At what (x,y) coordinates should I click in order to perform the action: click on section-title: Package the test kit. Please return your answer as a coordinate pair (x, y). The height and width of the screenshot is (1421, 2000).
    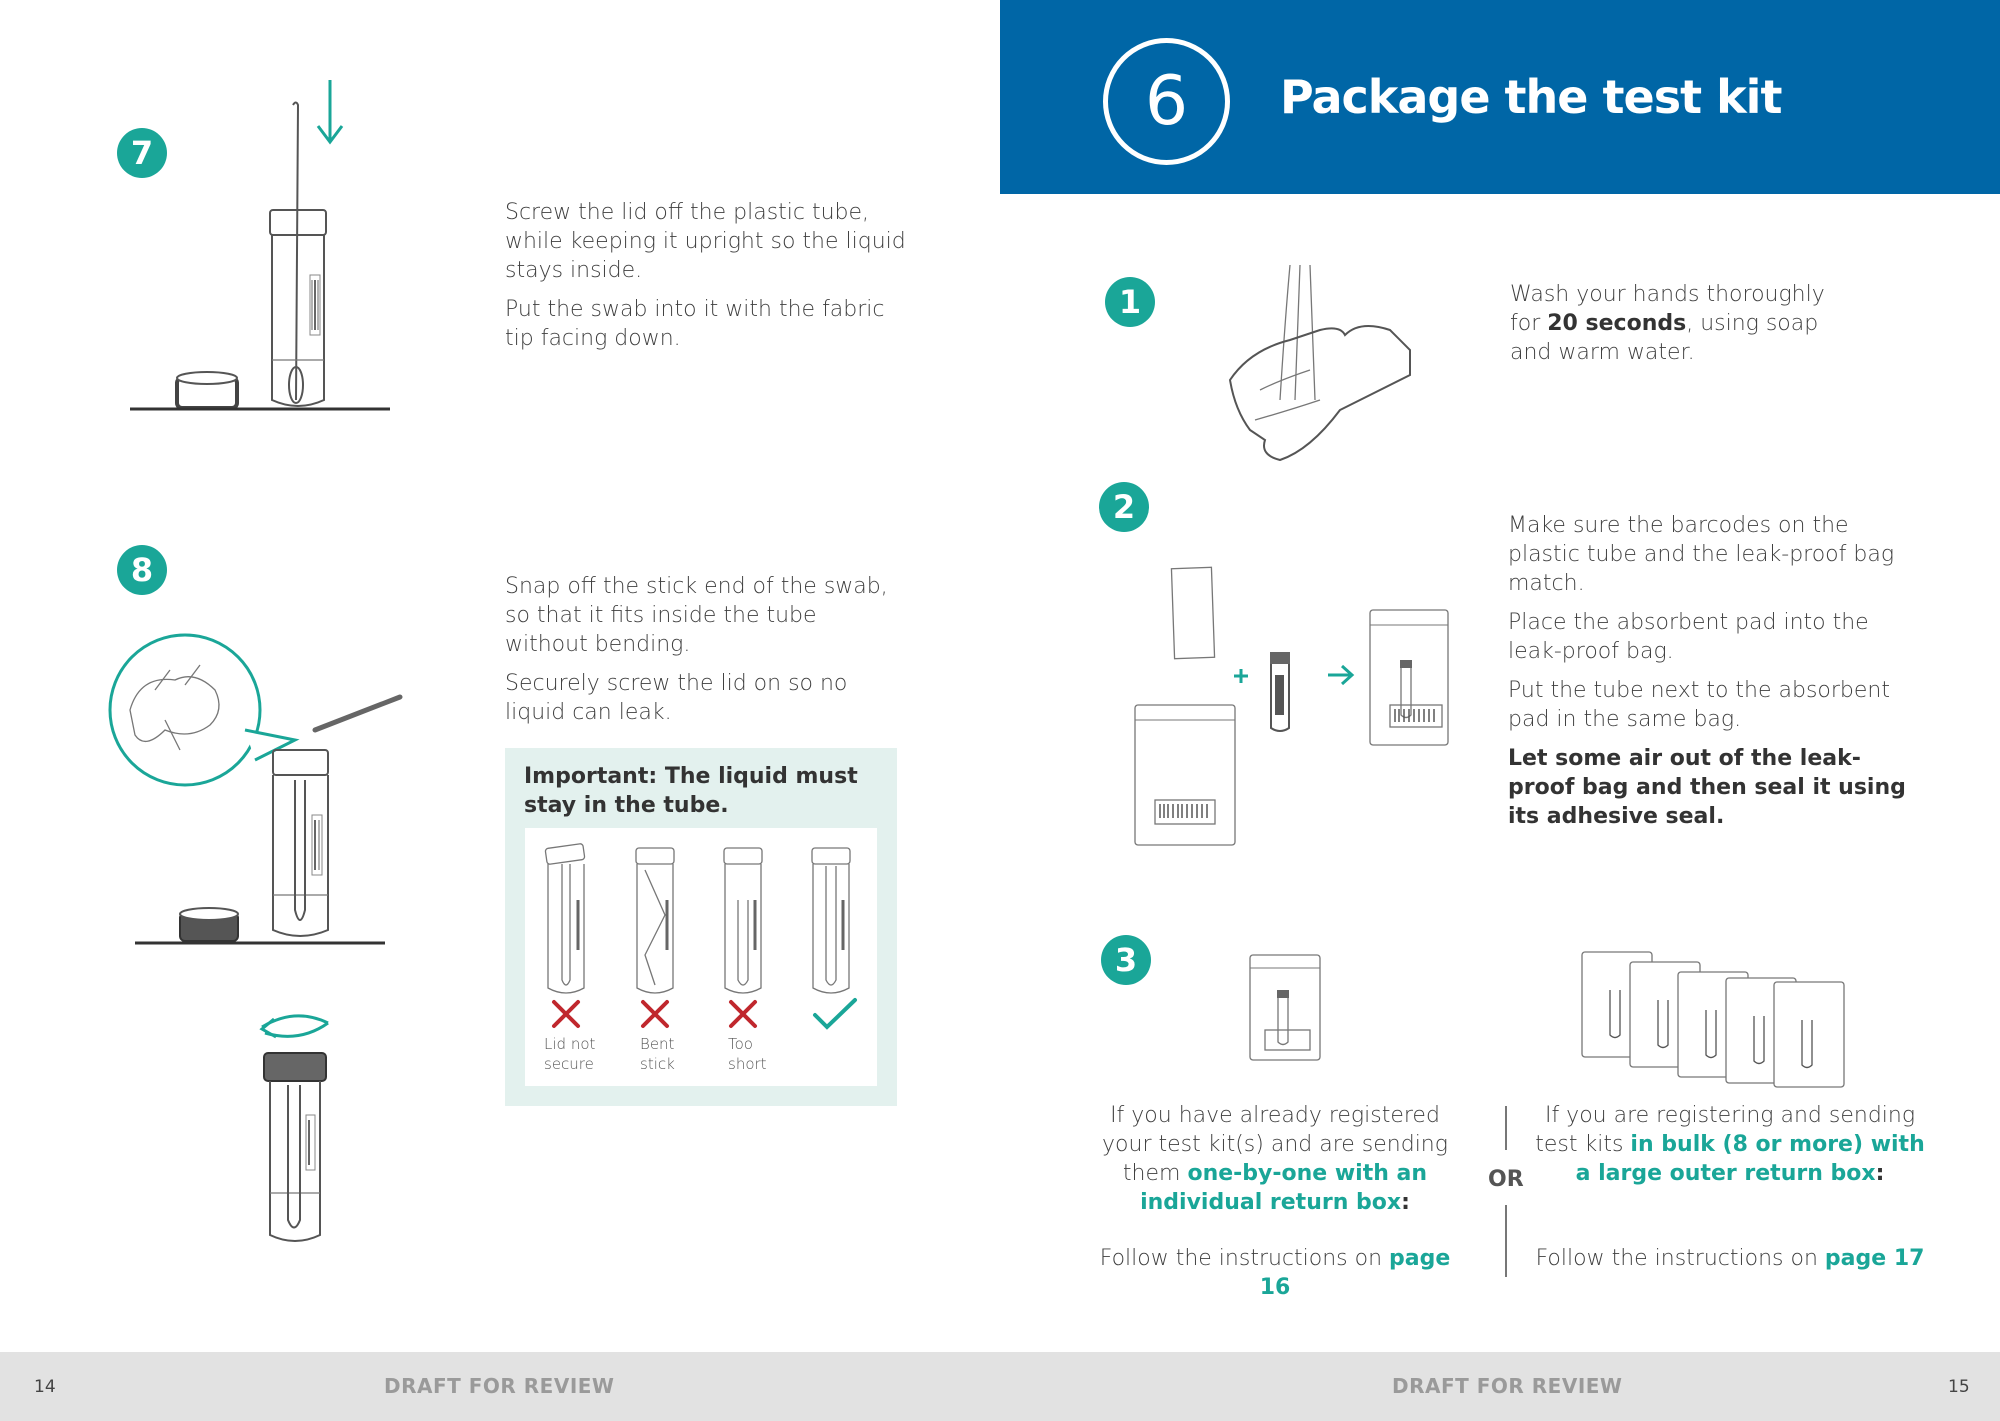
    Looking at the image, I should click on (1531, 97).